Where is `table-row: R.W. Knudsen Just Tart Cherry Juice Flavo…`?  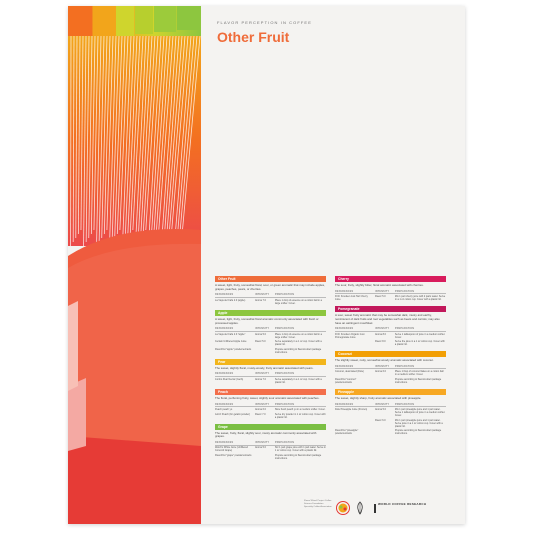 table-row: R.W. Knudsen Just Tart Cherry Juice Flavo… is located at coordinates (390, 298).